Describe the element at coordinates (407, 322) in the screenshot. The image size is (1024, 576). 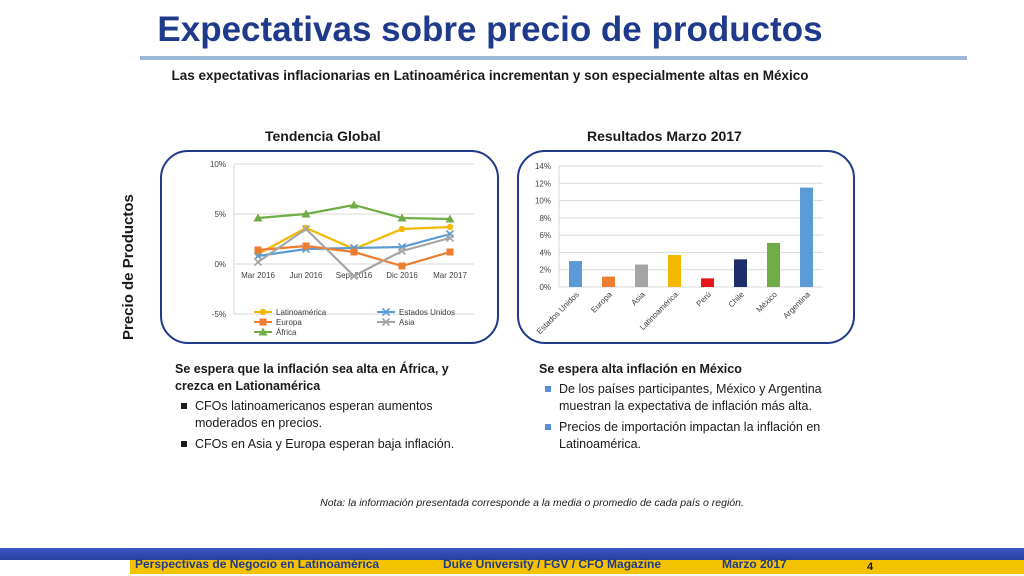
I see `legend-label: Asia` at that location.